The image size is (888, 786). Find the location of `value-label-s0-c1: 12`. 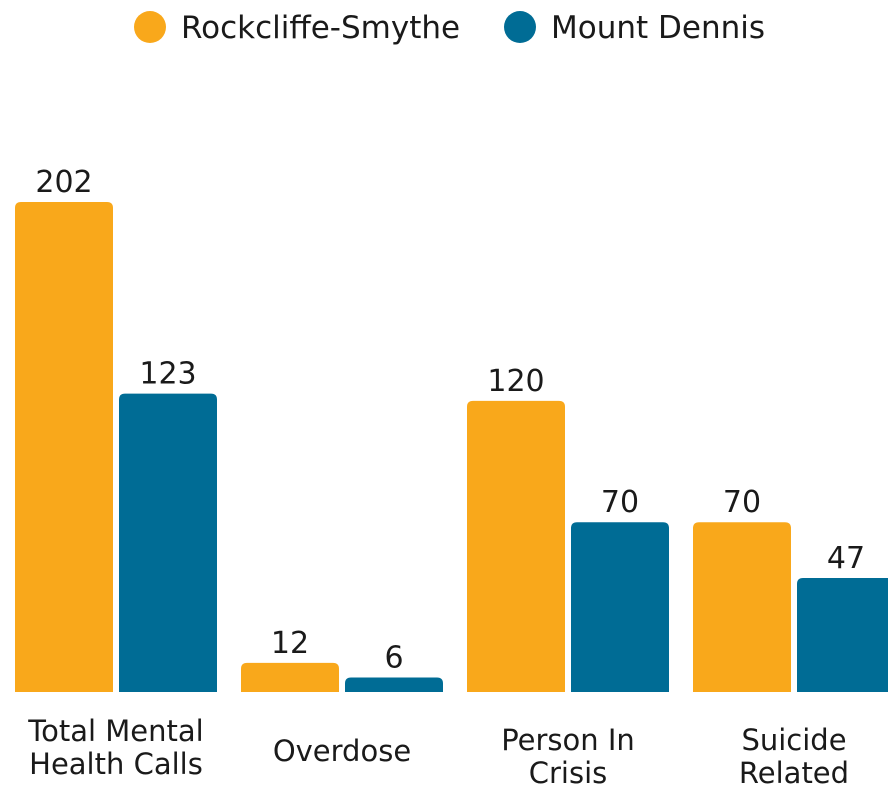

value-label-s0-c1: 12 is located at coordinates (290, 643).